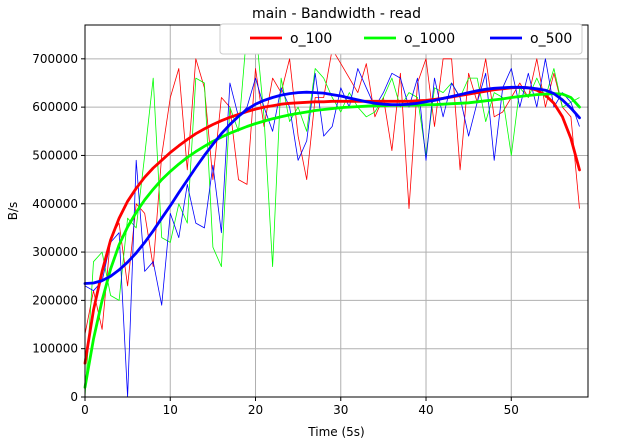 Image resolution: width=640 pixels, height=448 pixels. Describe the element at coordinates (55, 300) in the screenshot. I see `y-tick-label: 200000` at that location.